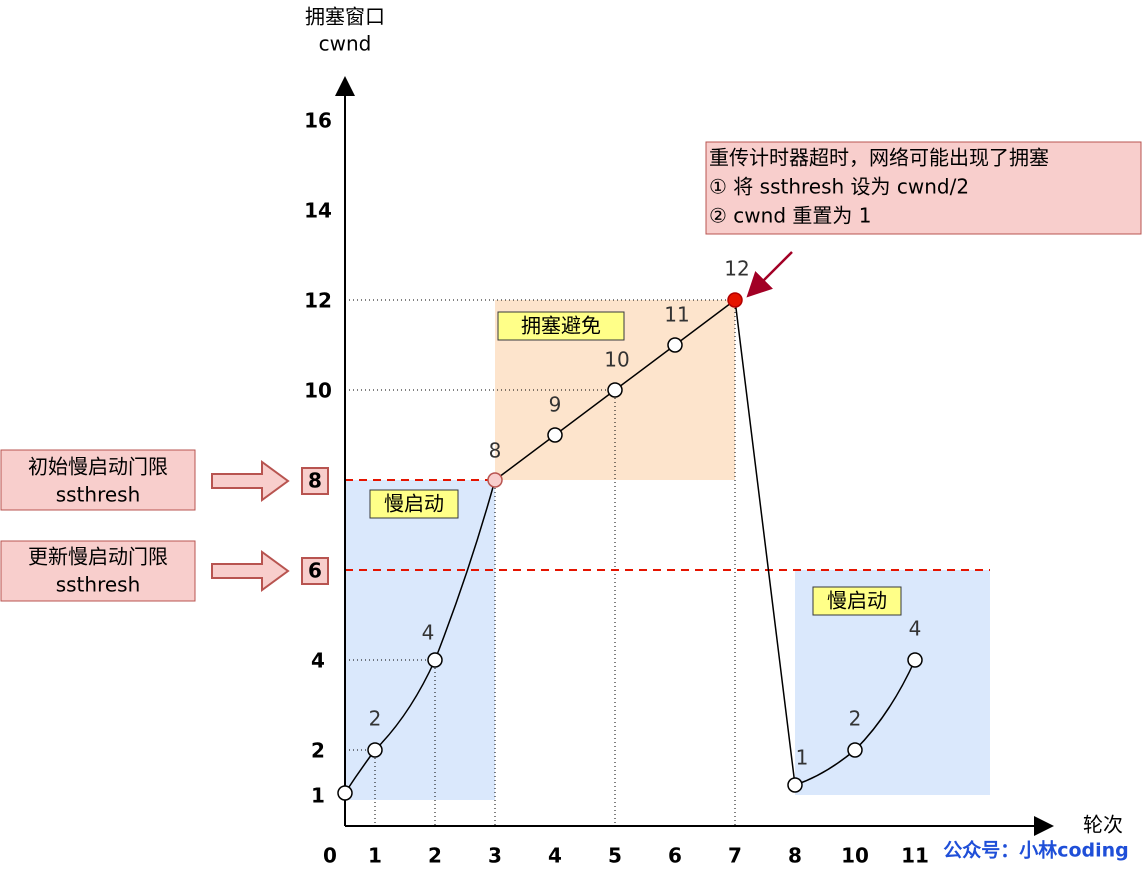 The image size is (1142, 877). Describe the element at coordinates (795, 856) in the screenshot. I see `x-tick-label: 8` at that location.